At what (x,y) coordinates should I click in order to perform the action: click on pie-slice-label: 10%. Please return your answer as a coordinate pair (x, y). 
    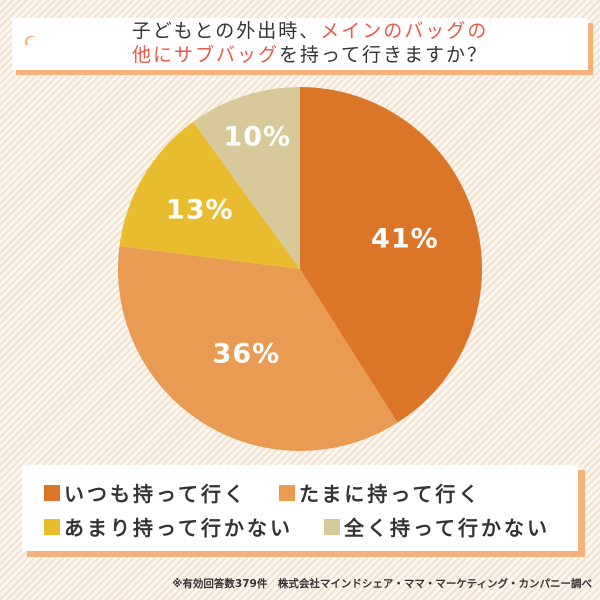
    Looking at the image, I should click on (257, 137).